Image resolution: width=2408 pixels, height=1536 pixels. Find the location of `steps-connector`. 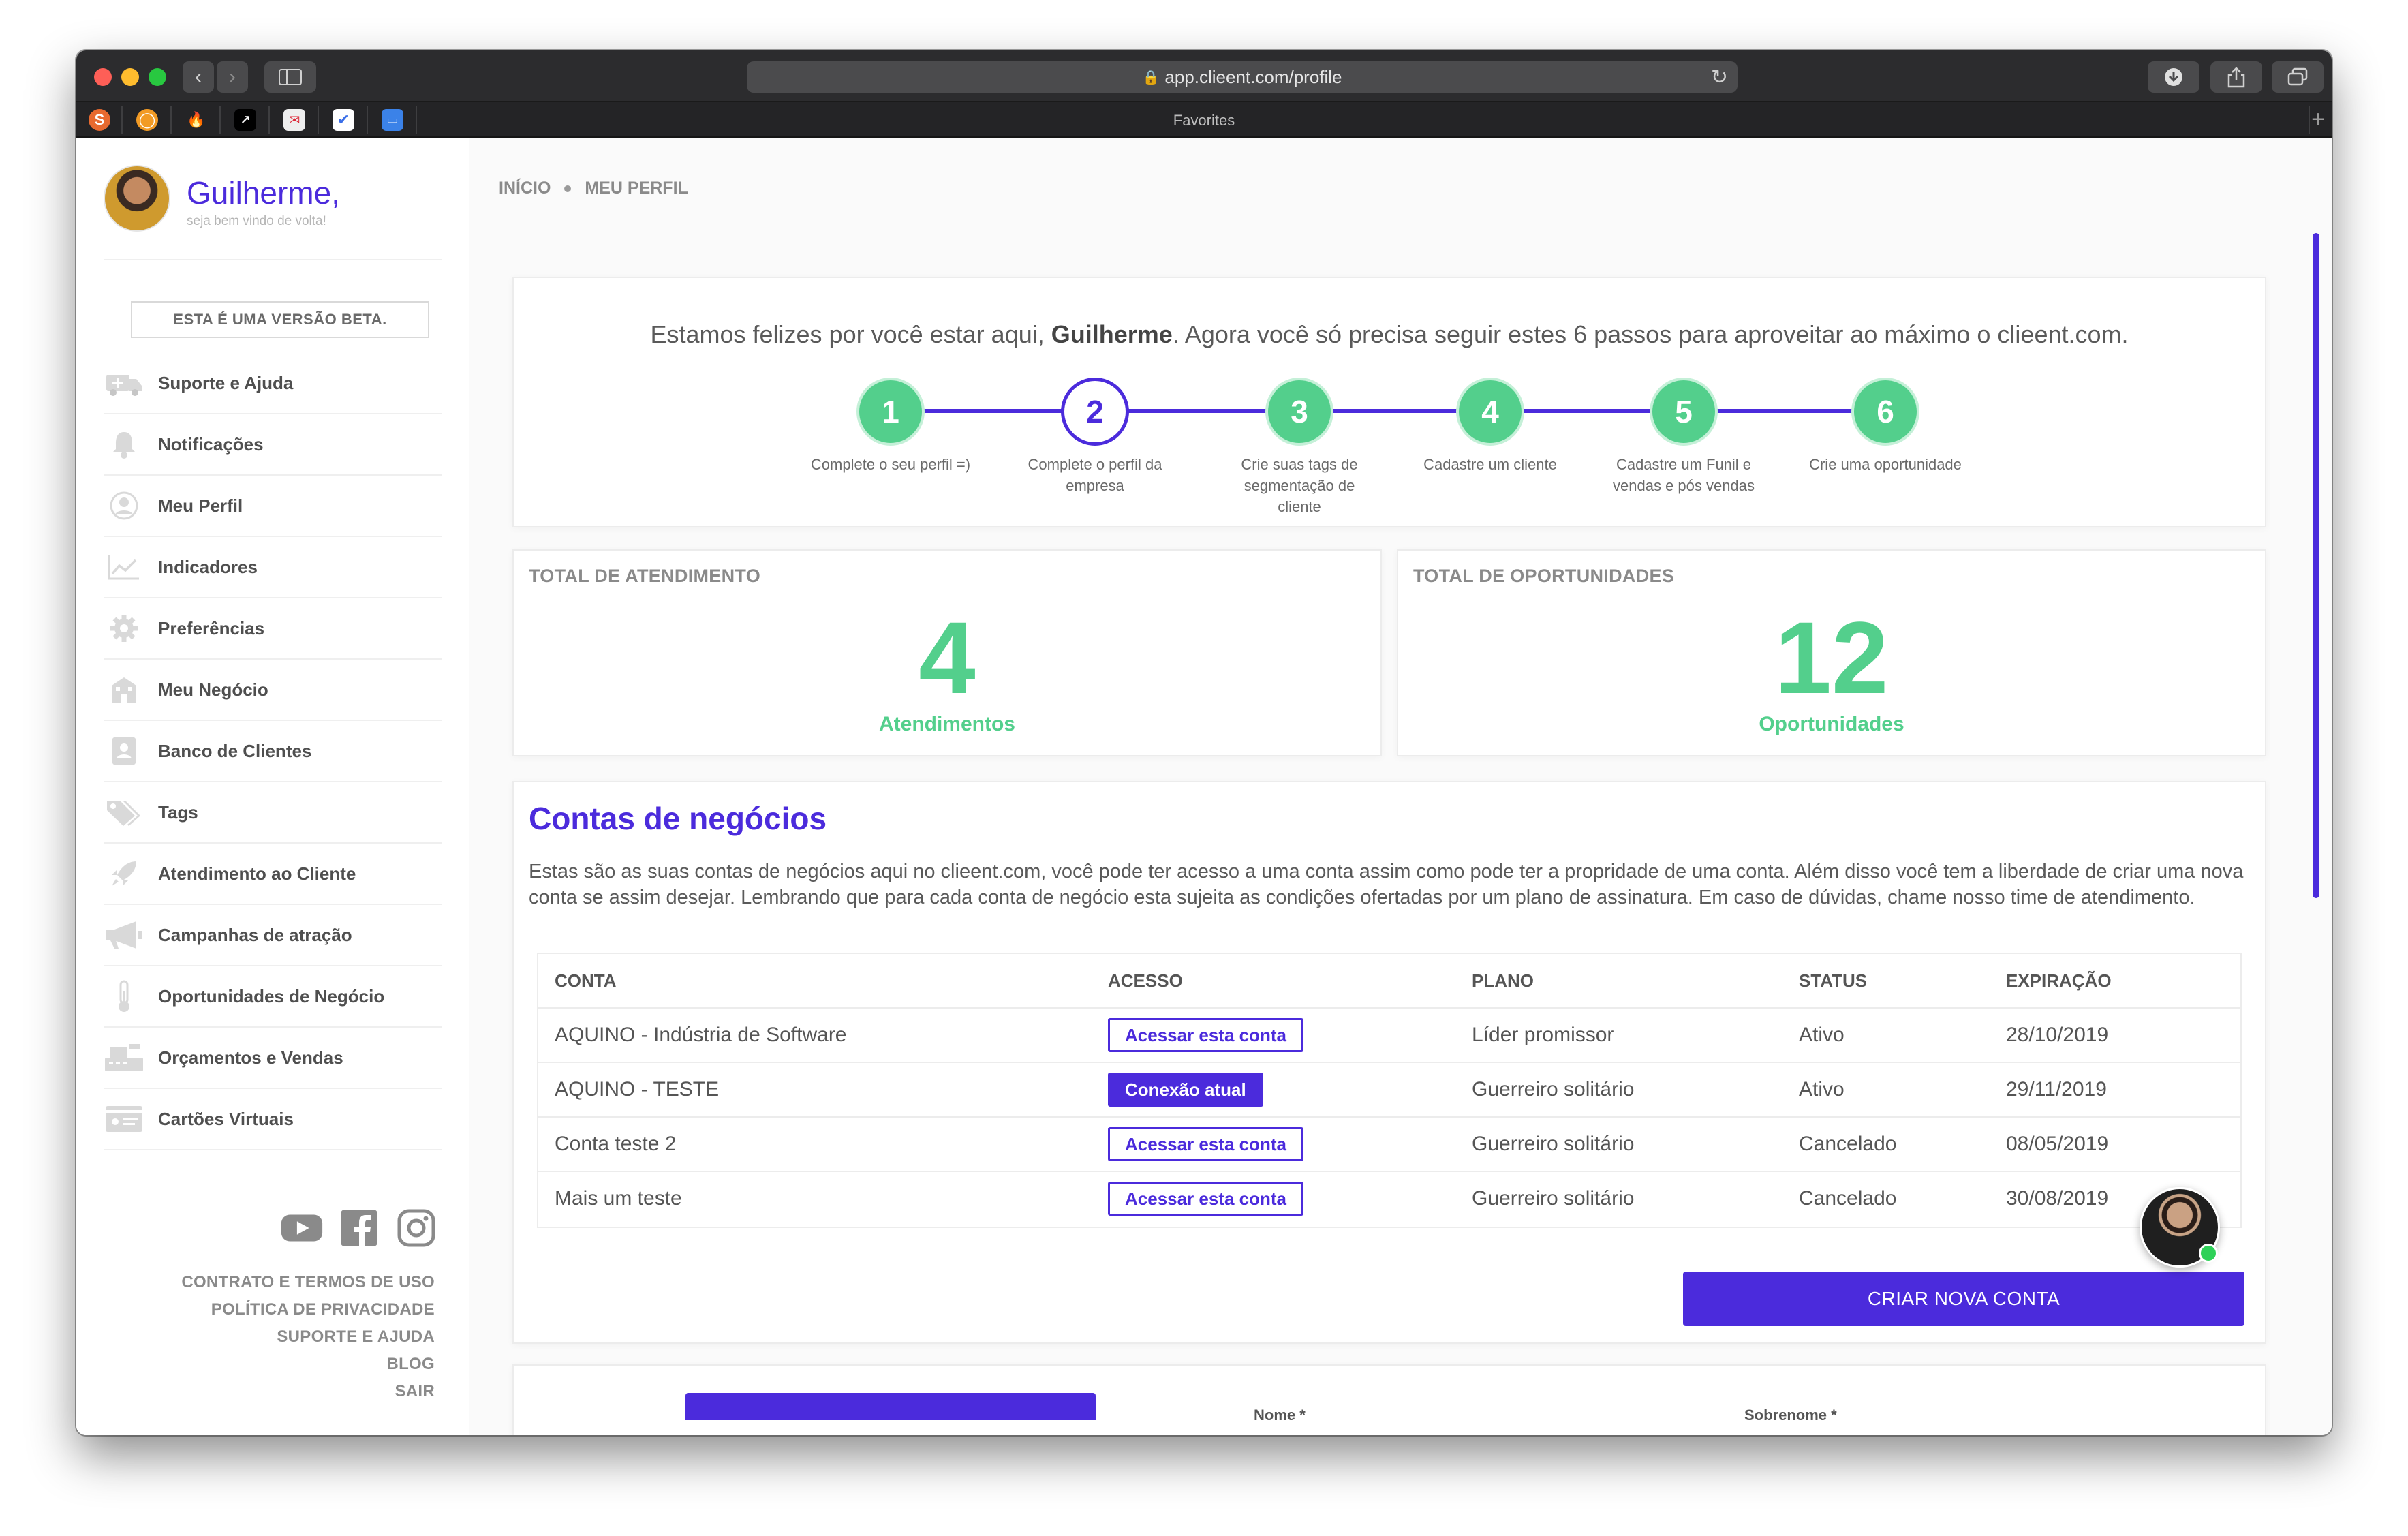

steps-connector is located at coordinates (1391, 411).